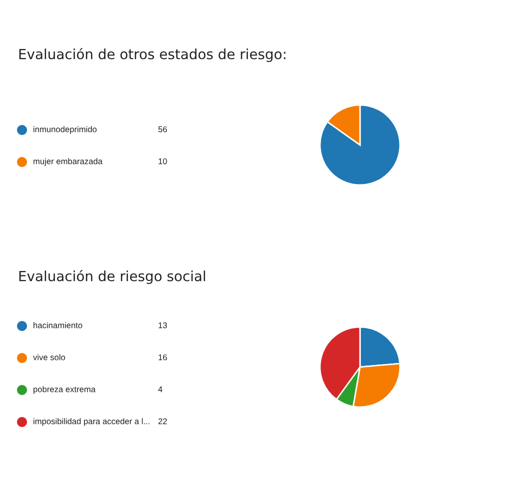 This screenshot has height=501, width=515. I want to click on data-label: 13, so click(162, 325).